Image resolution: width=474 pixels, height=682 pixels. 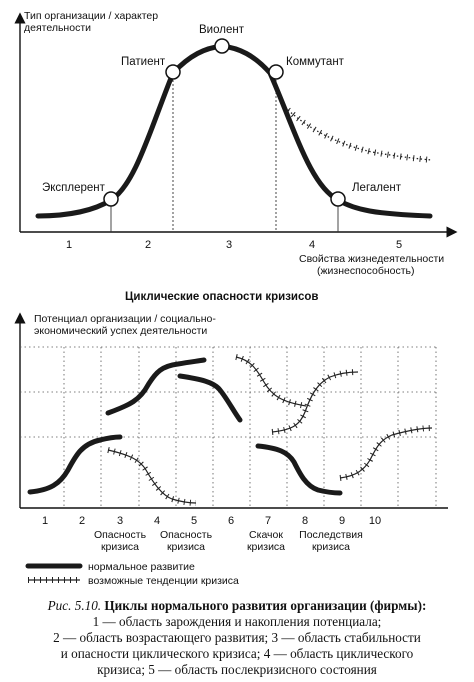 I want to click on bottom-x-tick-8: 8, so click(x=305, y=521).